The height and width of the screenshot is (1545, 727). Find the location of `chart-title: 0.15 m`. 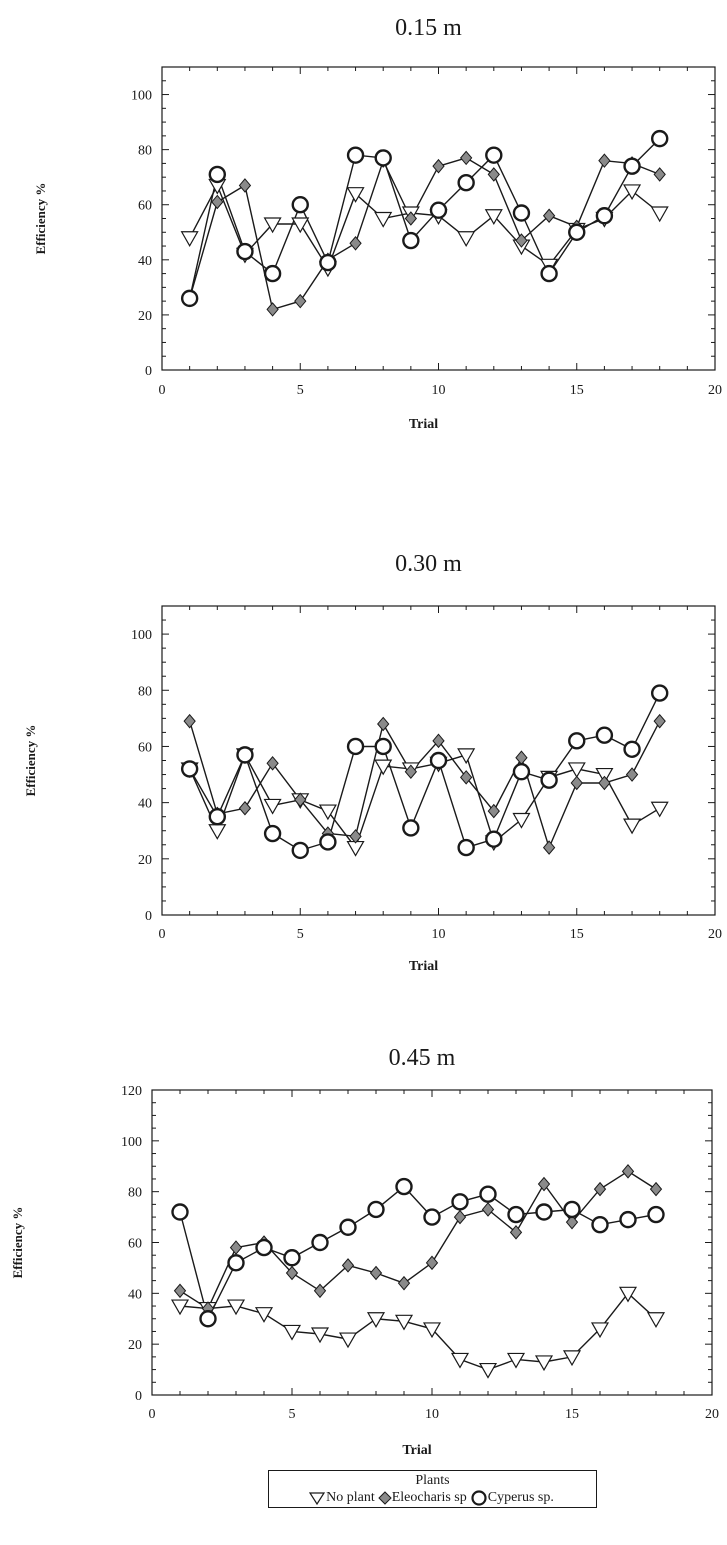

chart-title: 0.15 m is located at coordinates (428, 28).